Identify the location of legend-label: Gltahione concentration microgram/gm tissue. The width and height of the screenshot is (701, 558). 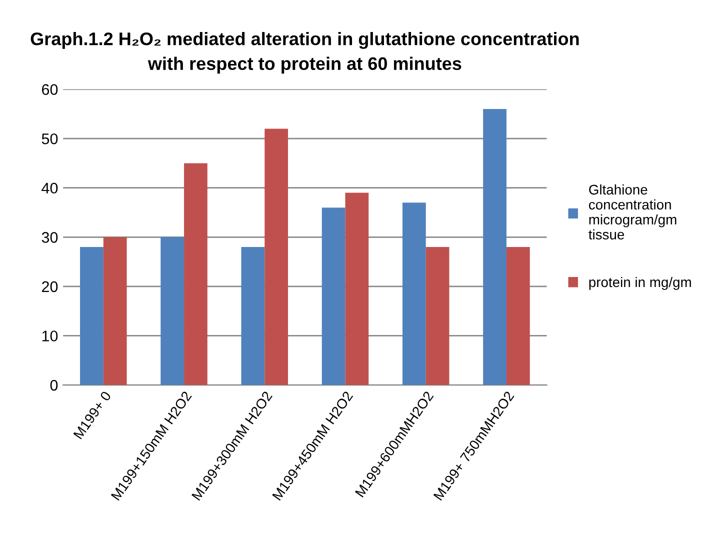
(632, 212).